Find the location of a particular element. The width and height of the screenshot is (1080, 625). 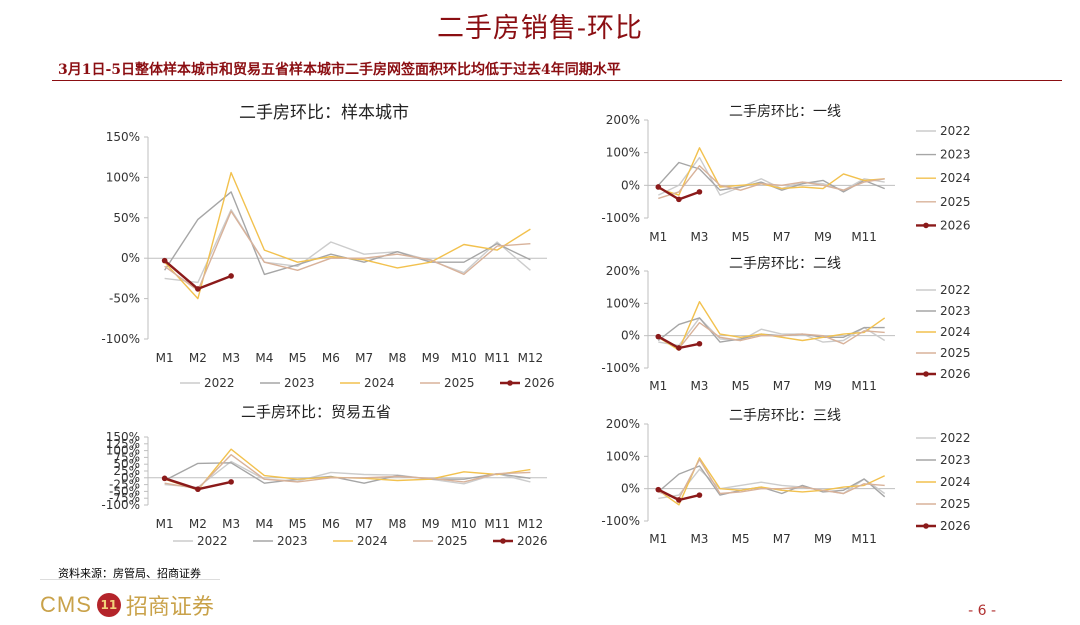

tier3-x-tick-label: M1 is located at coordinates (658, 539).